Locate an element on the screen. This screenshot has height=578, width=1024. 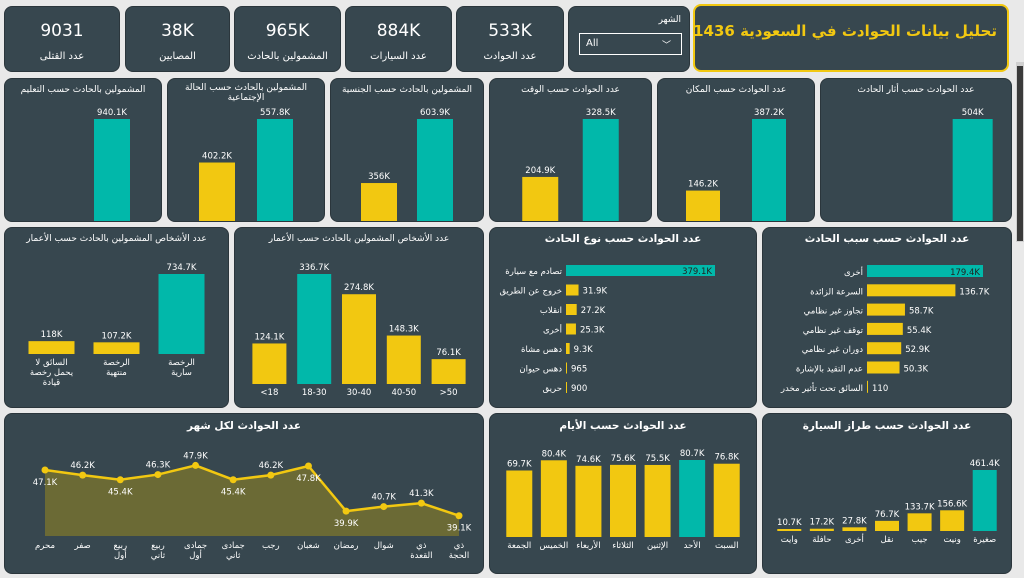
month-dropdown: All ﹀ is located at coordinates (630, 44).